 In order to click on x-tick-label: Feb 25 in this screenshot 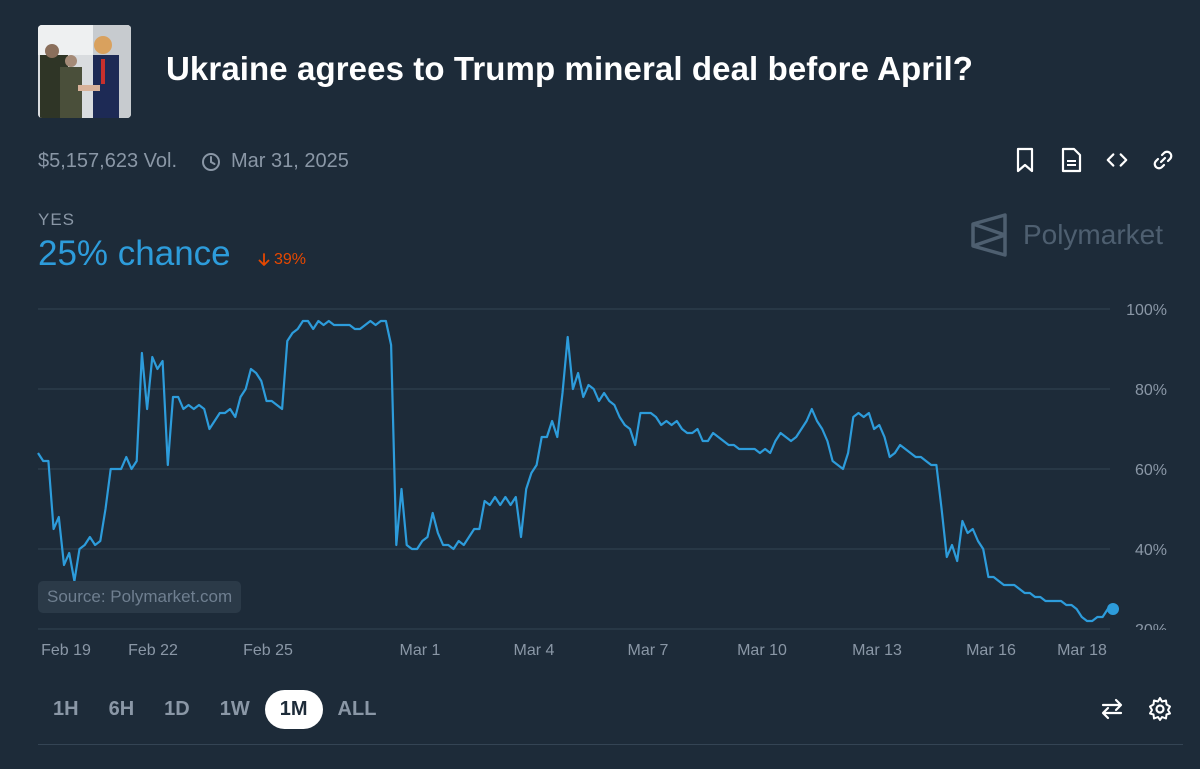, I will do `click(268, 650)`.